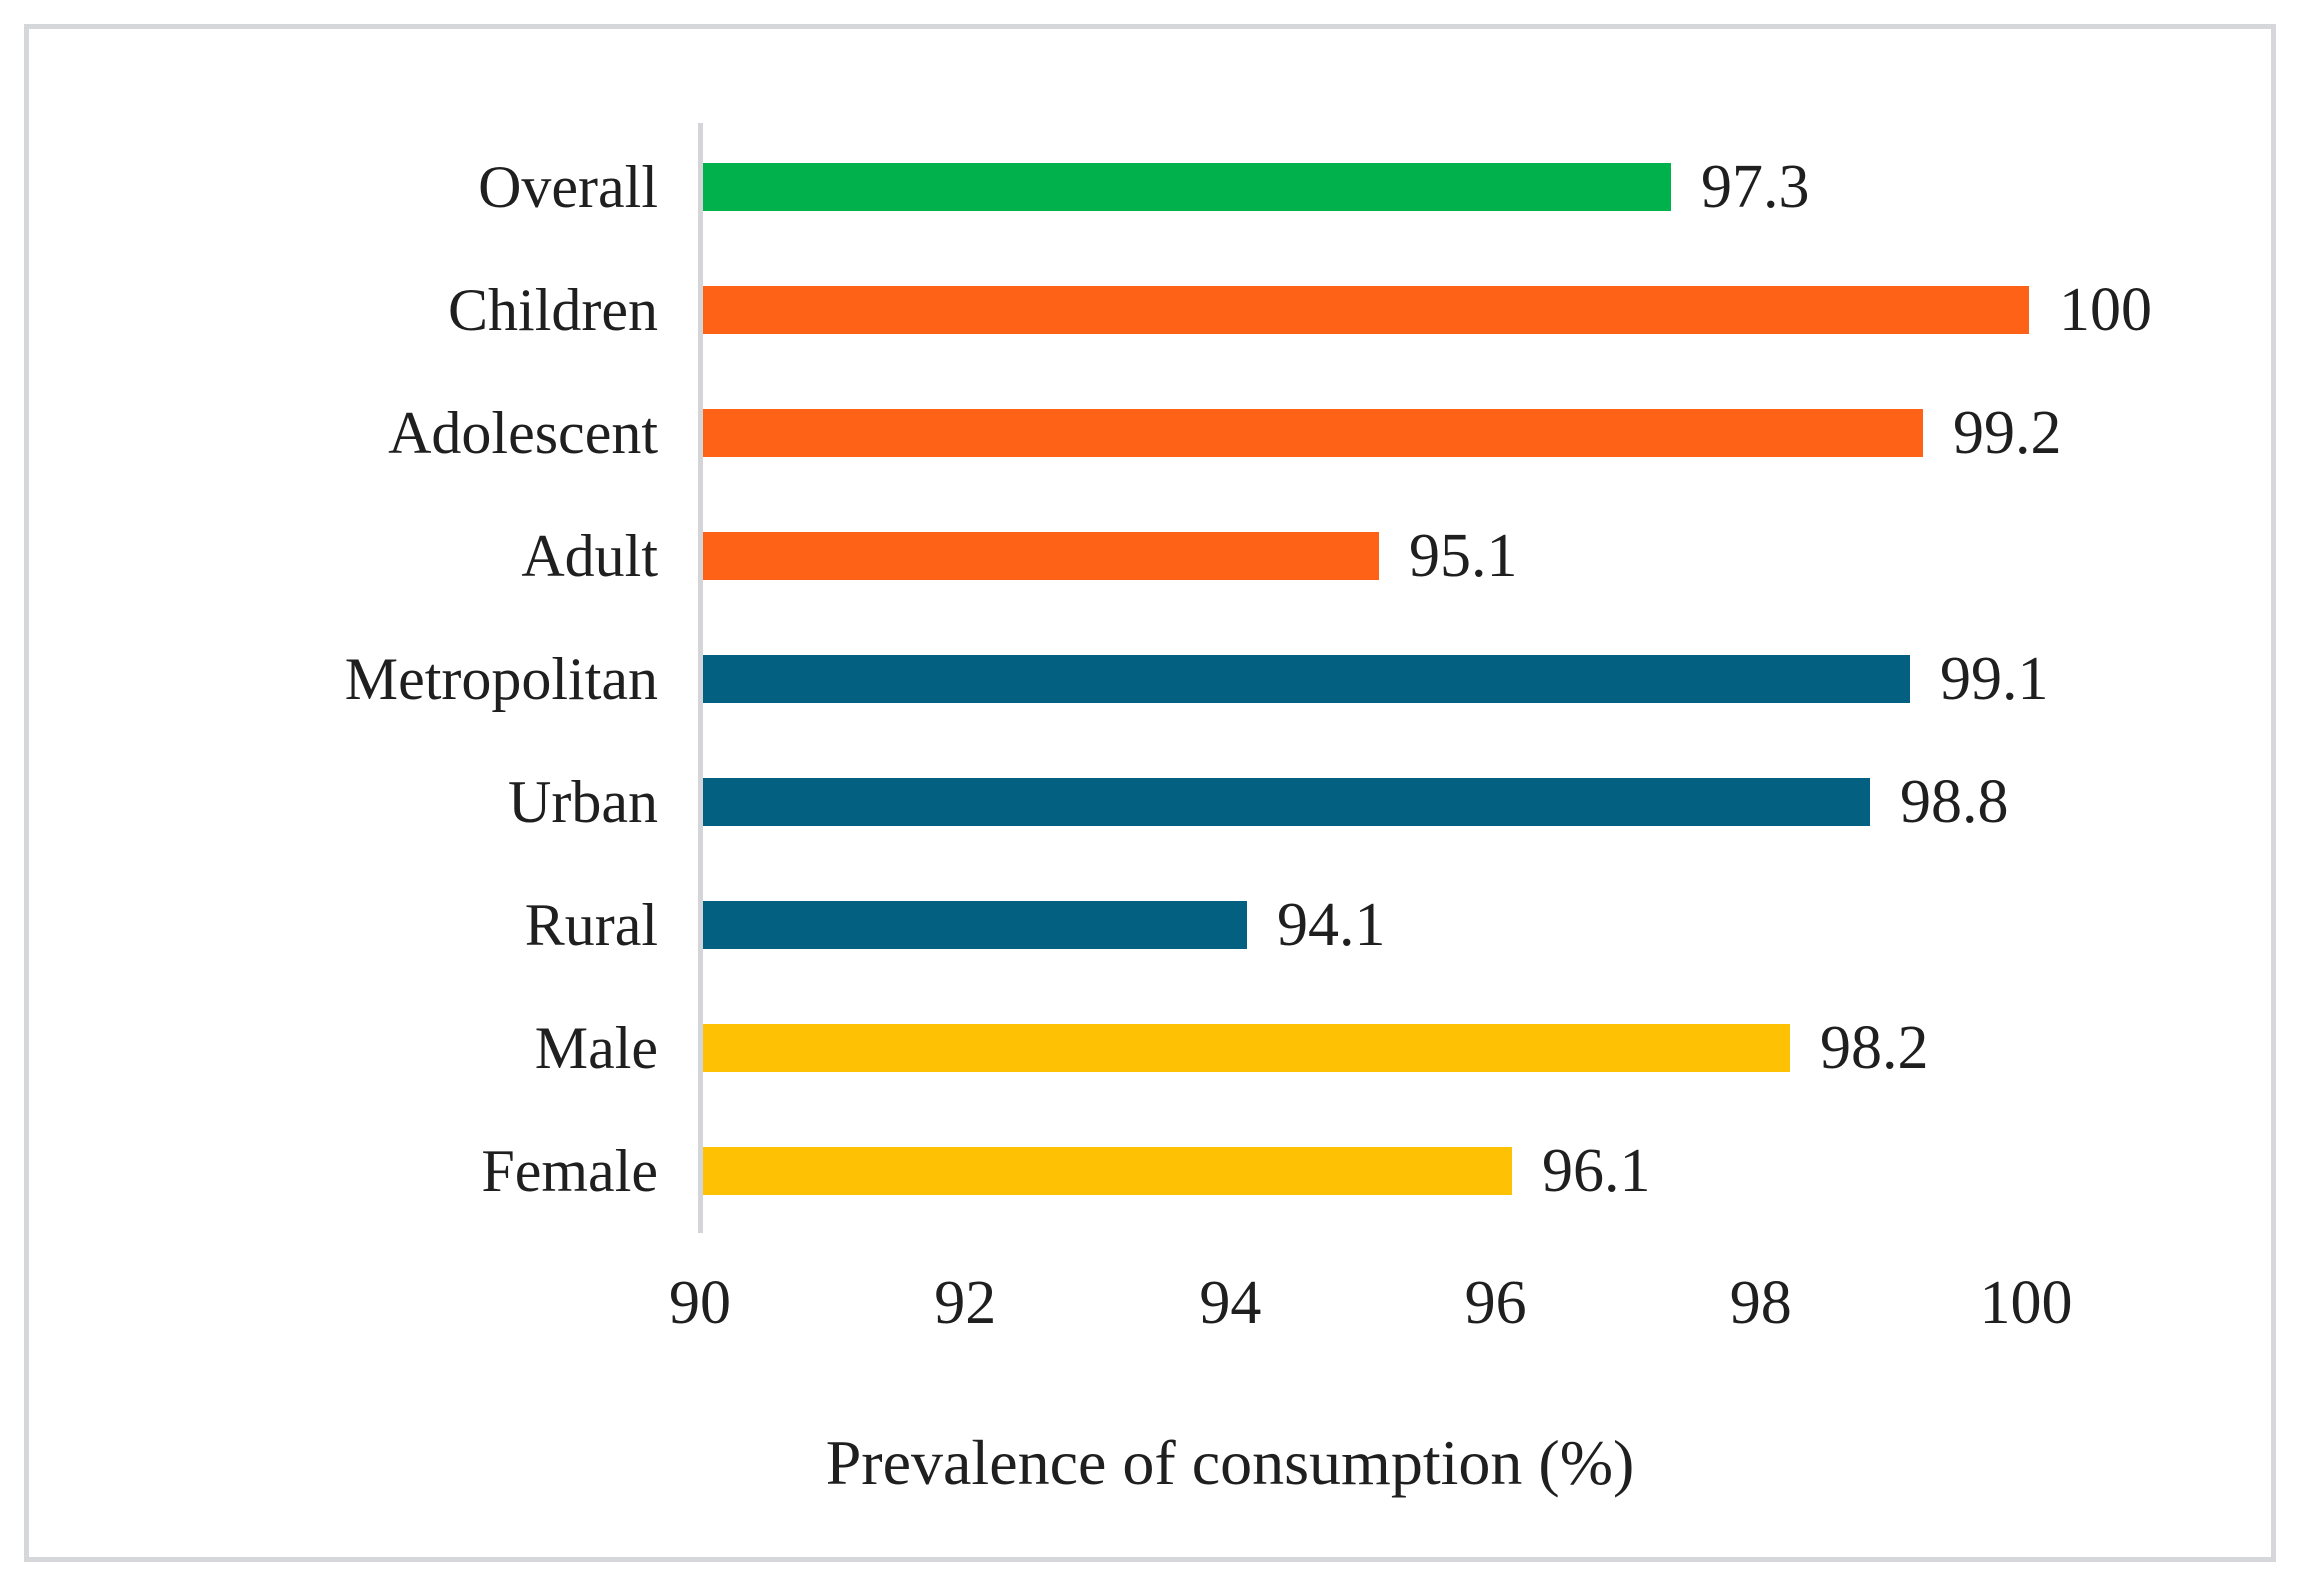  I want to click on x-tick-label-98: 98, so click(1760, 1303).